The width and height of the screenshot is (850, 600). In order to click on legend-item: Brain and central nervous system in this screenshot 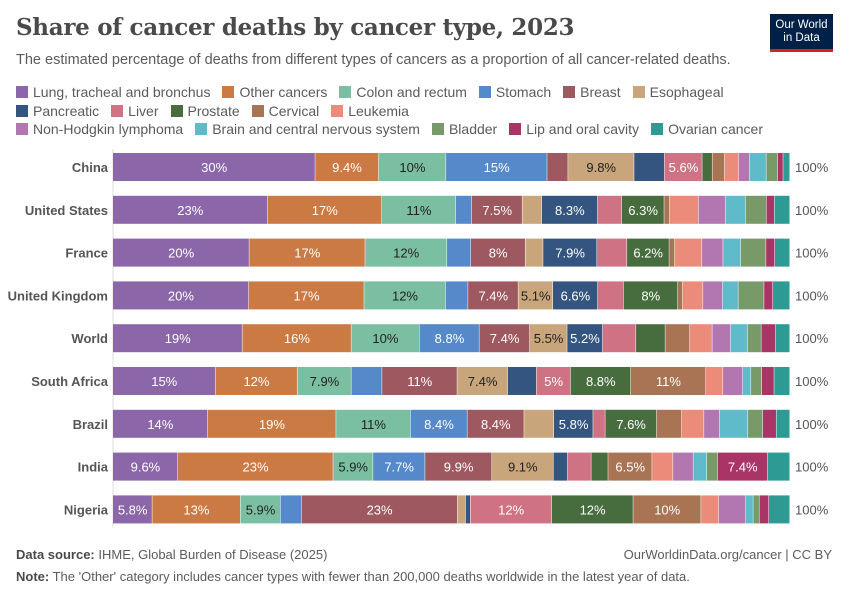, I will do `click(307, 129)`.